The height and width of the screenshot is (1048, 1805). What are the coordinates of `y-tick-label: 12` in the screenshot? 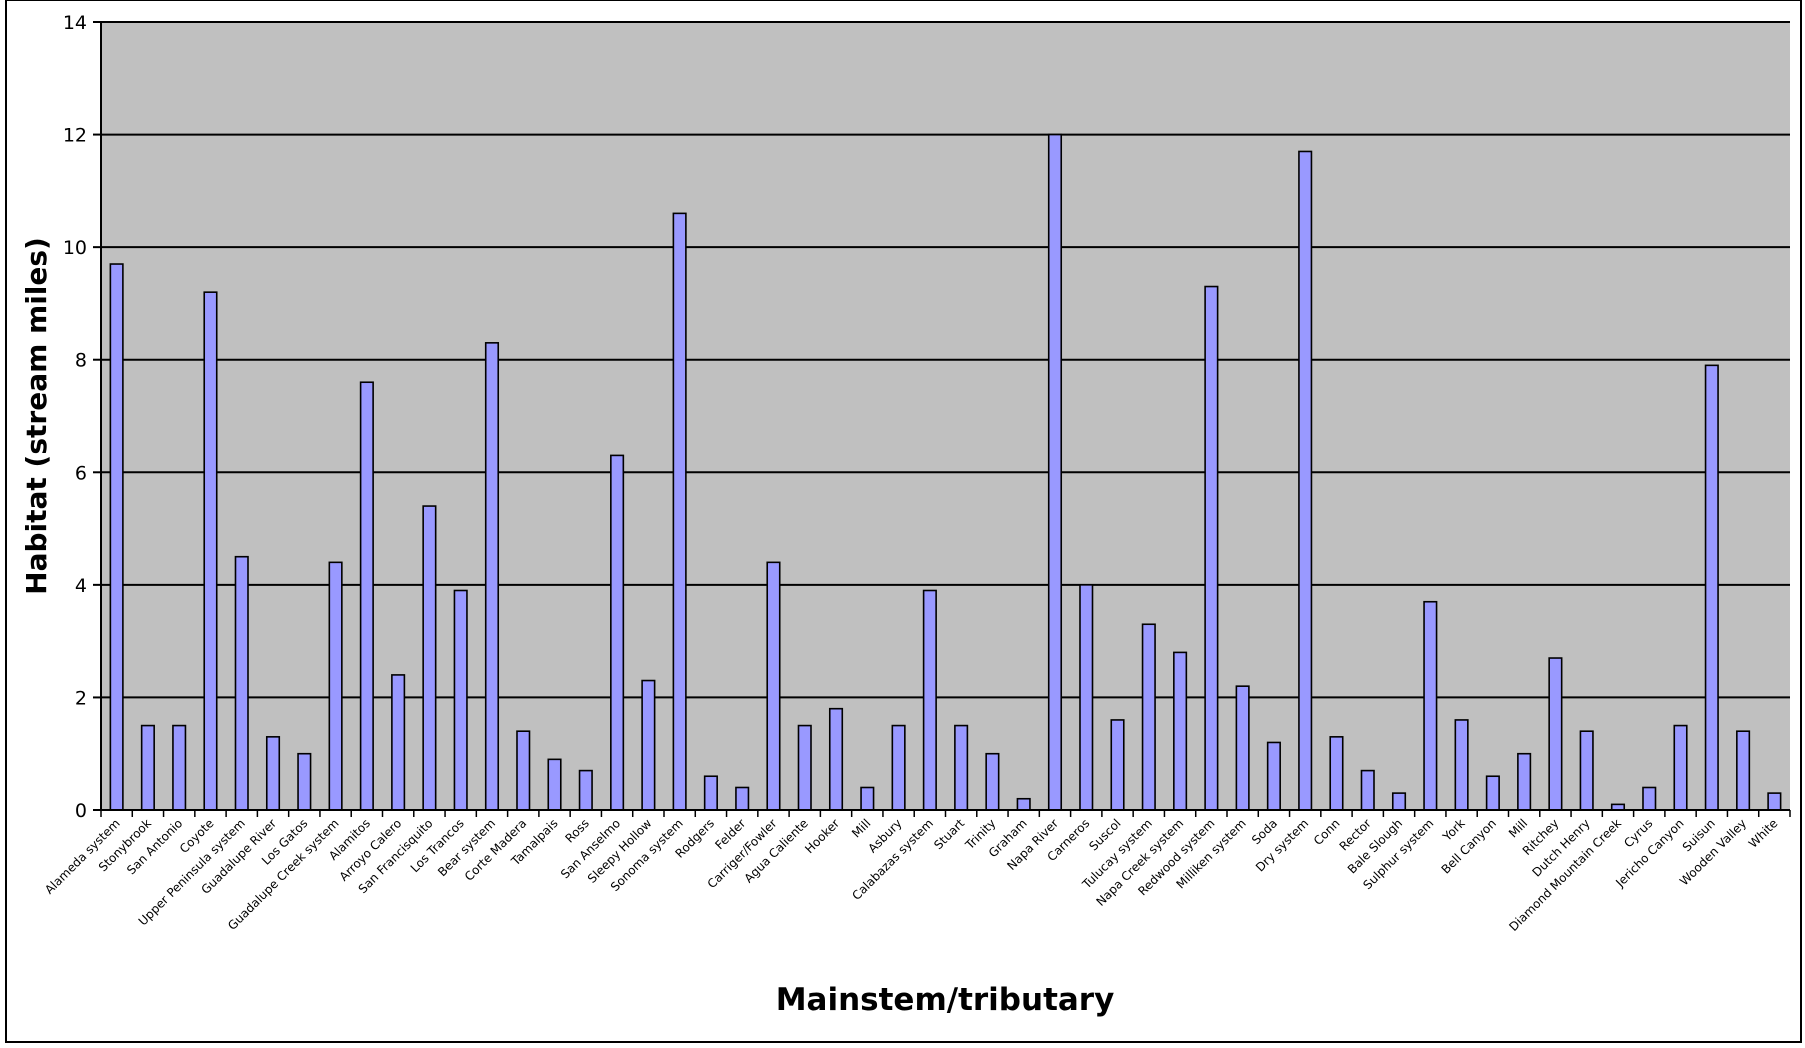 It's located at (75, 136).